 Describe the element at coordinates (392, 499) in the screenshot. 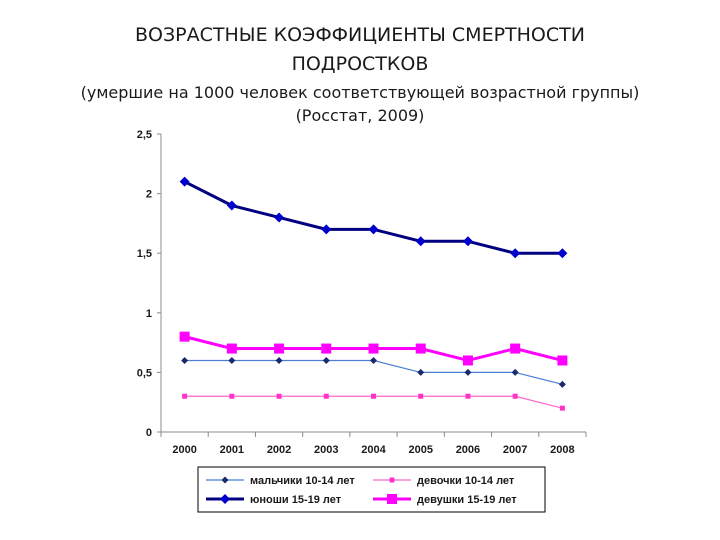

I see `legend-item-4-swatch-marker` at that location.